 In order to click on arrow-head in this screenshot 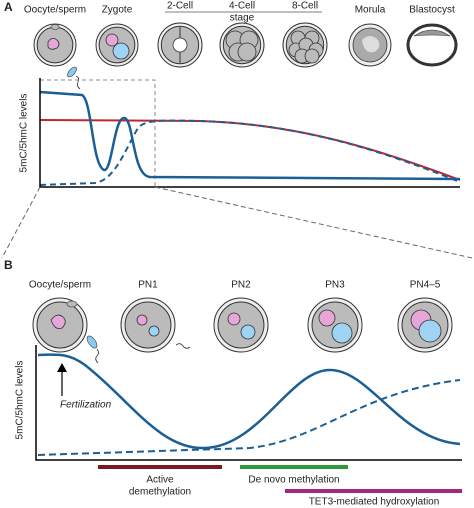, I will do `click(62, 367)`.